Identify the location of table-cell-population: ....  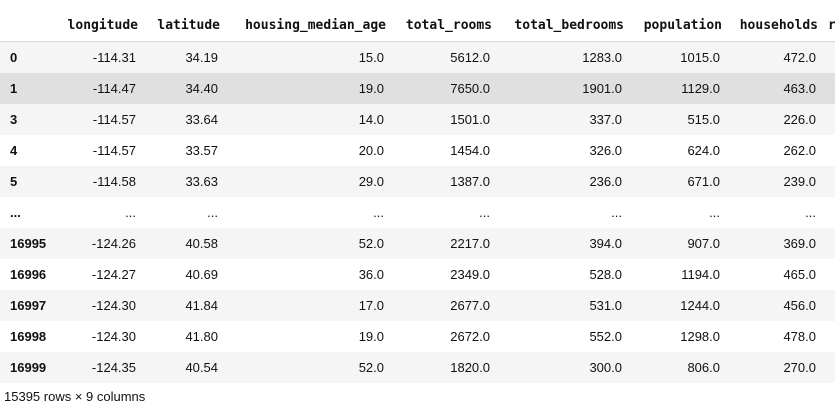
(714, 212).